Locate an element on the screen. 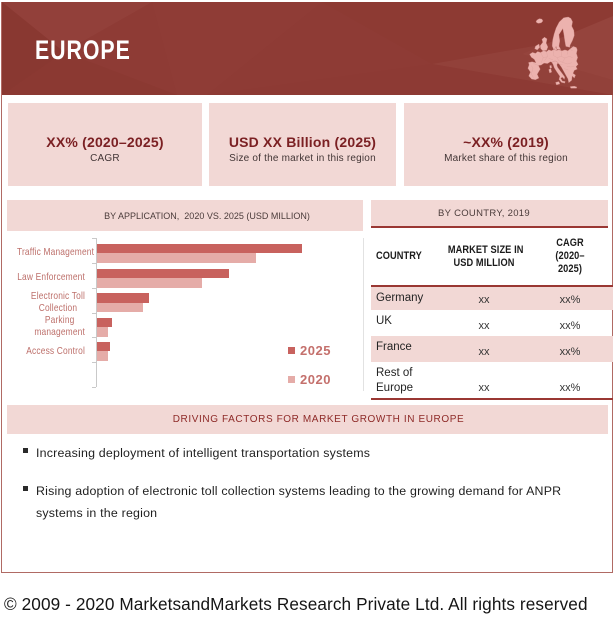  map-iceland is located at coordinates (539, 21).